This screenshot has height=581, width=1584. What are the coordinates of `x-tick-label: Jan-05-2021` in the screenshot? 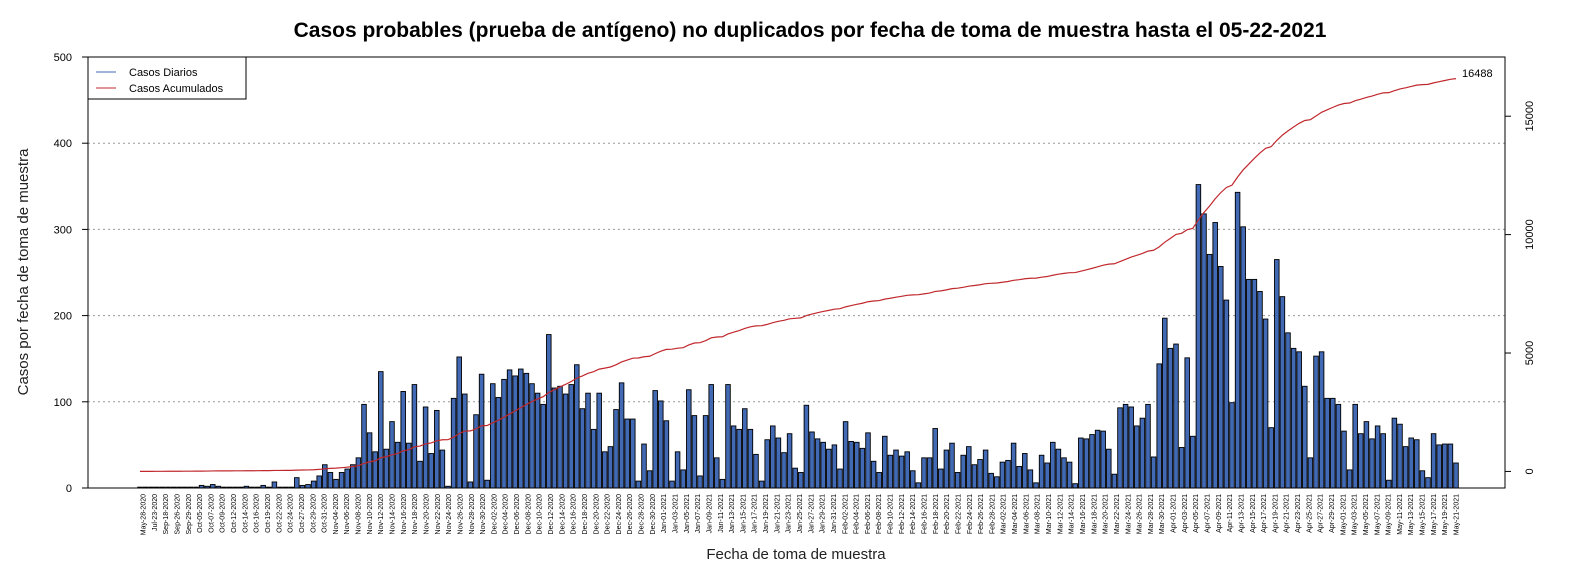 It's located at (687, 513).